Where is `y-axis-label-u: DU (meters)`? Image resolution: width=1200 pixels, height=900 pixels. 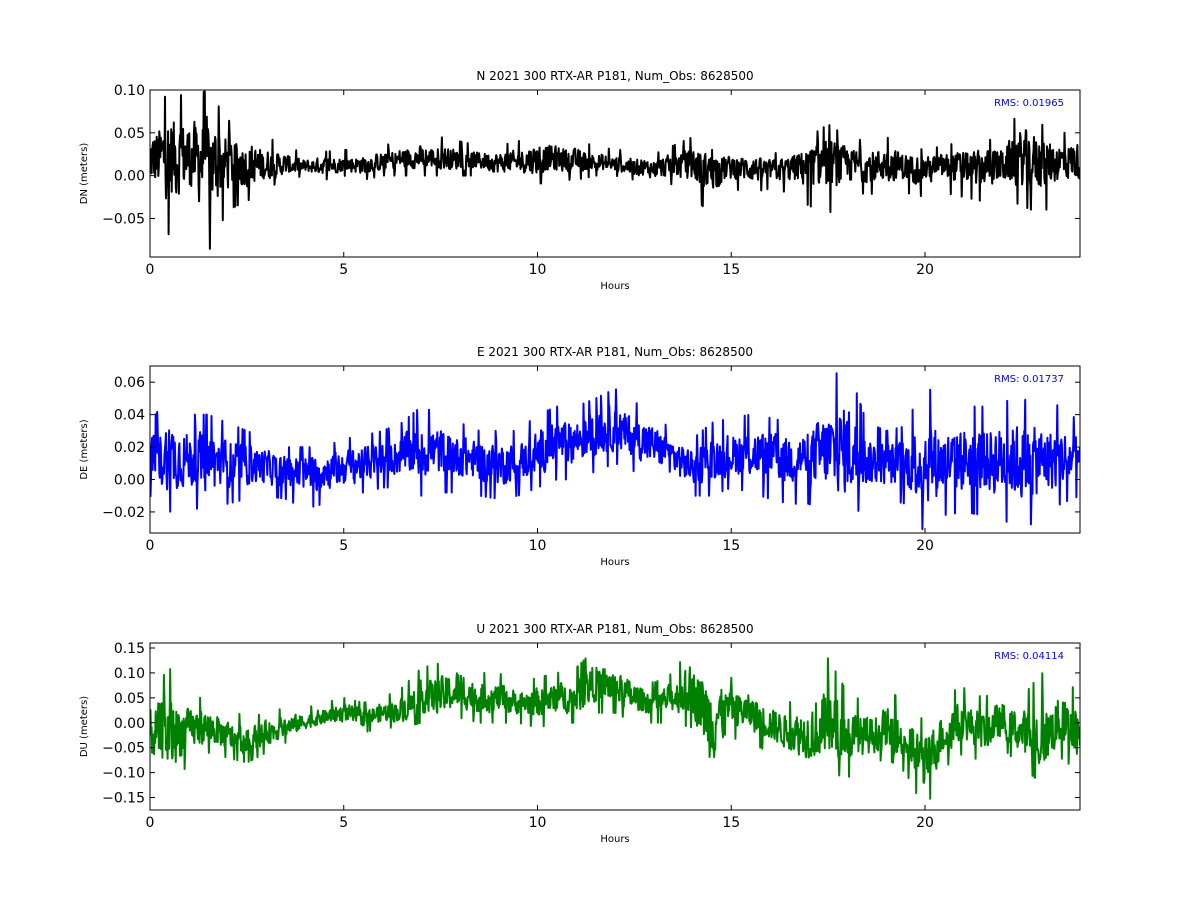
y-axis-label-u: DU (meters) is located at coordinates (84, 726).